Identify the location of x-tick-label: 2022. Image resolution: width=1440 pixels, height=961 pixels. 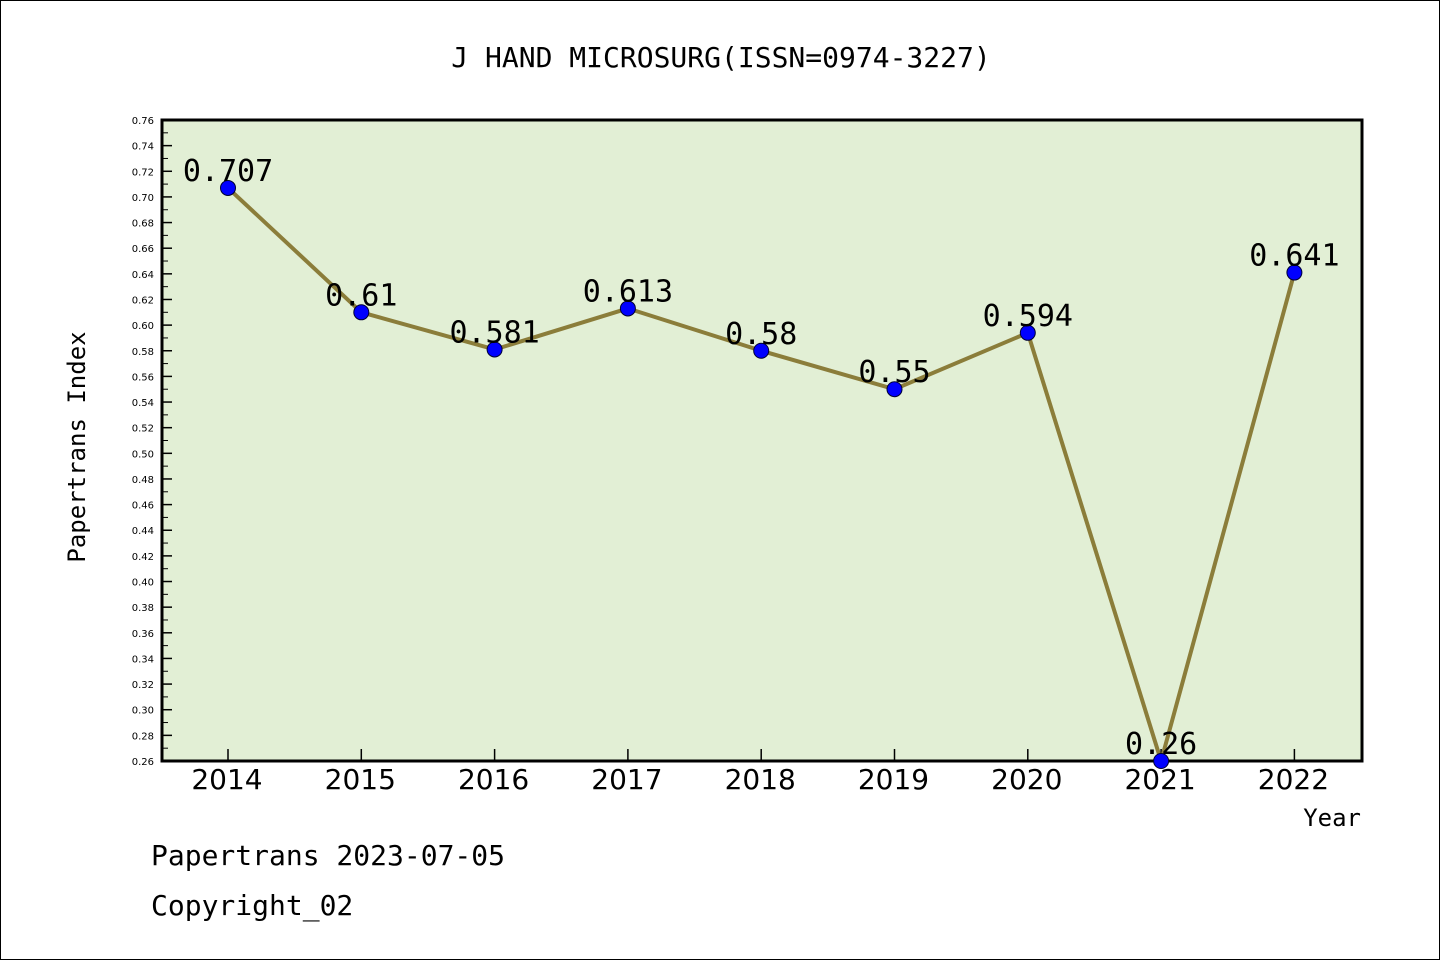
(1293, 779).